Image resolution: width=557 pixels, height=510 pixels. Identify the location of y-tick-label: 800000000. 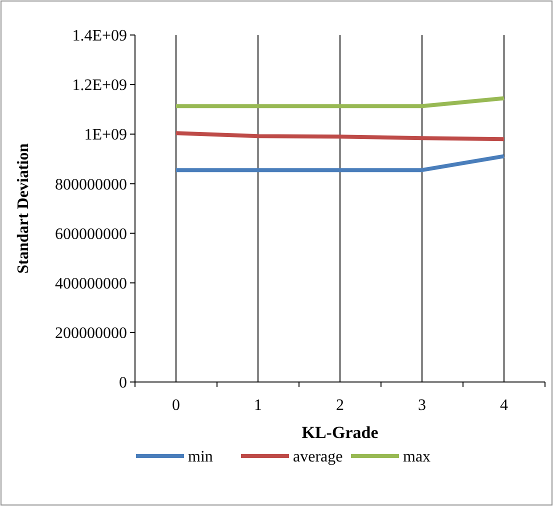
(91, 185).